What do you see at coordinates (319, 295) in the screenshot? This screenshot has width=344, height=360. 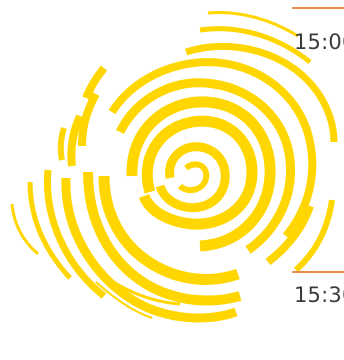 I see `time-slot-label: 15:30` at bounding box center [319, 295].